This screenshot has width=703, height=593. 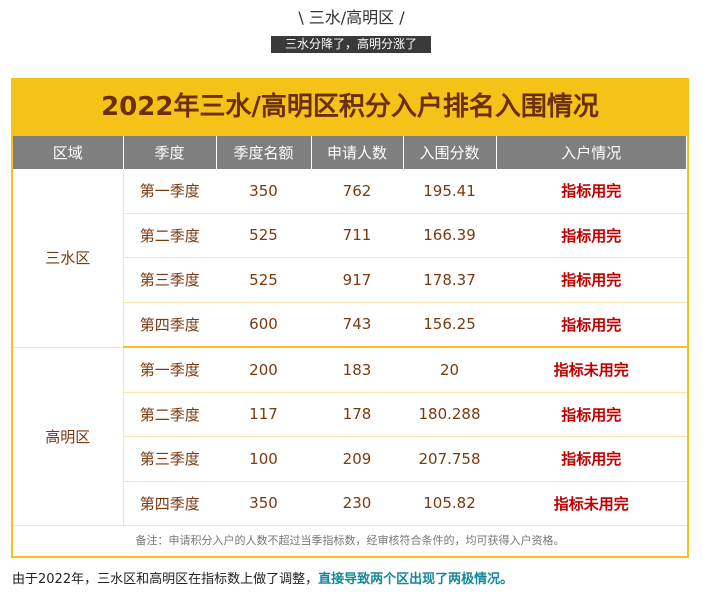 I want to click on region-cell: 三水区, so click(x=68, y=258).